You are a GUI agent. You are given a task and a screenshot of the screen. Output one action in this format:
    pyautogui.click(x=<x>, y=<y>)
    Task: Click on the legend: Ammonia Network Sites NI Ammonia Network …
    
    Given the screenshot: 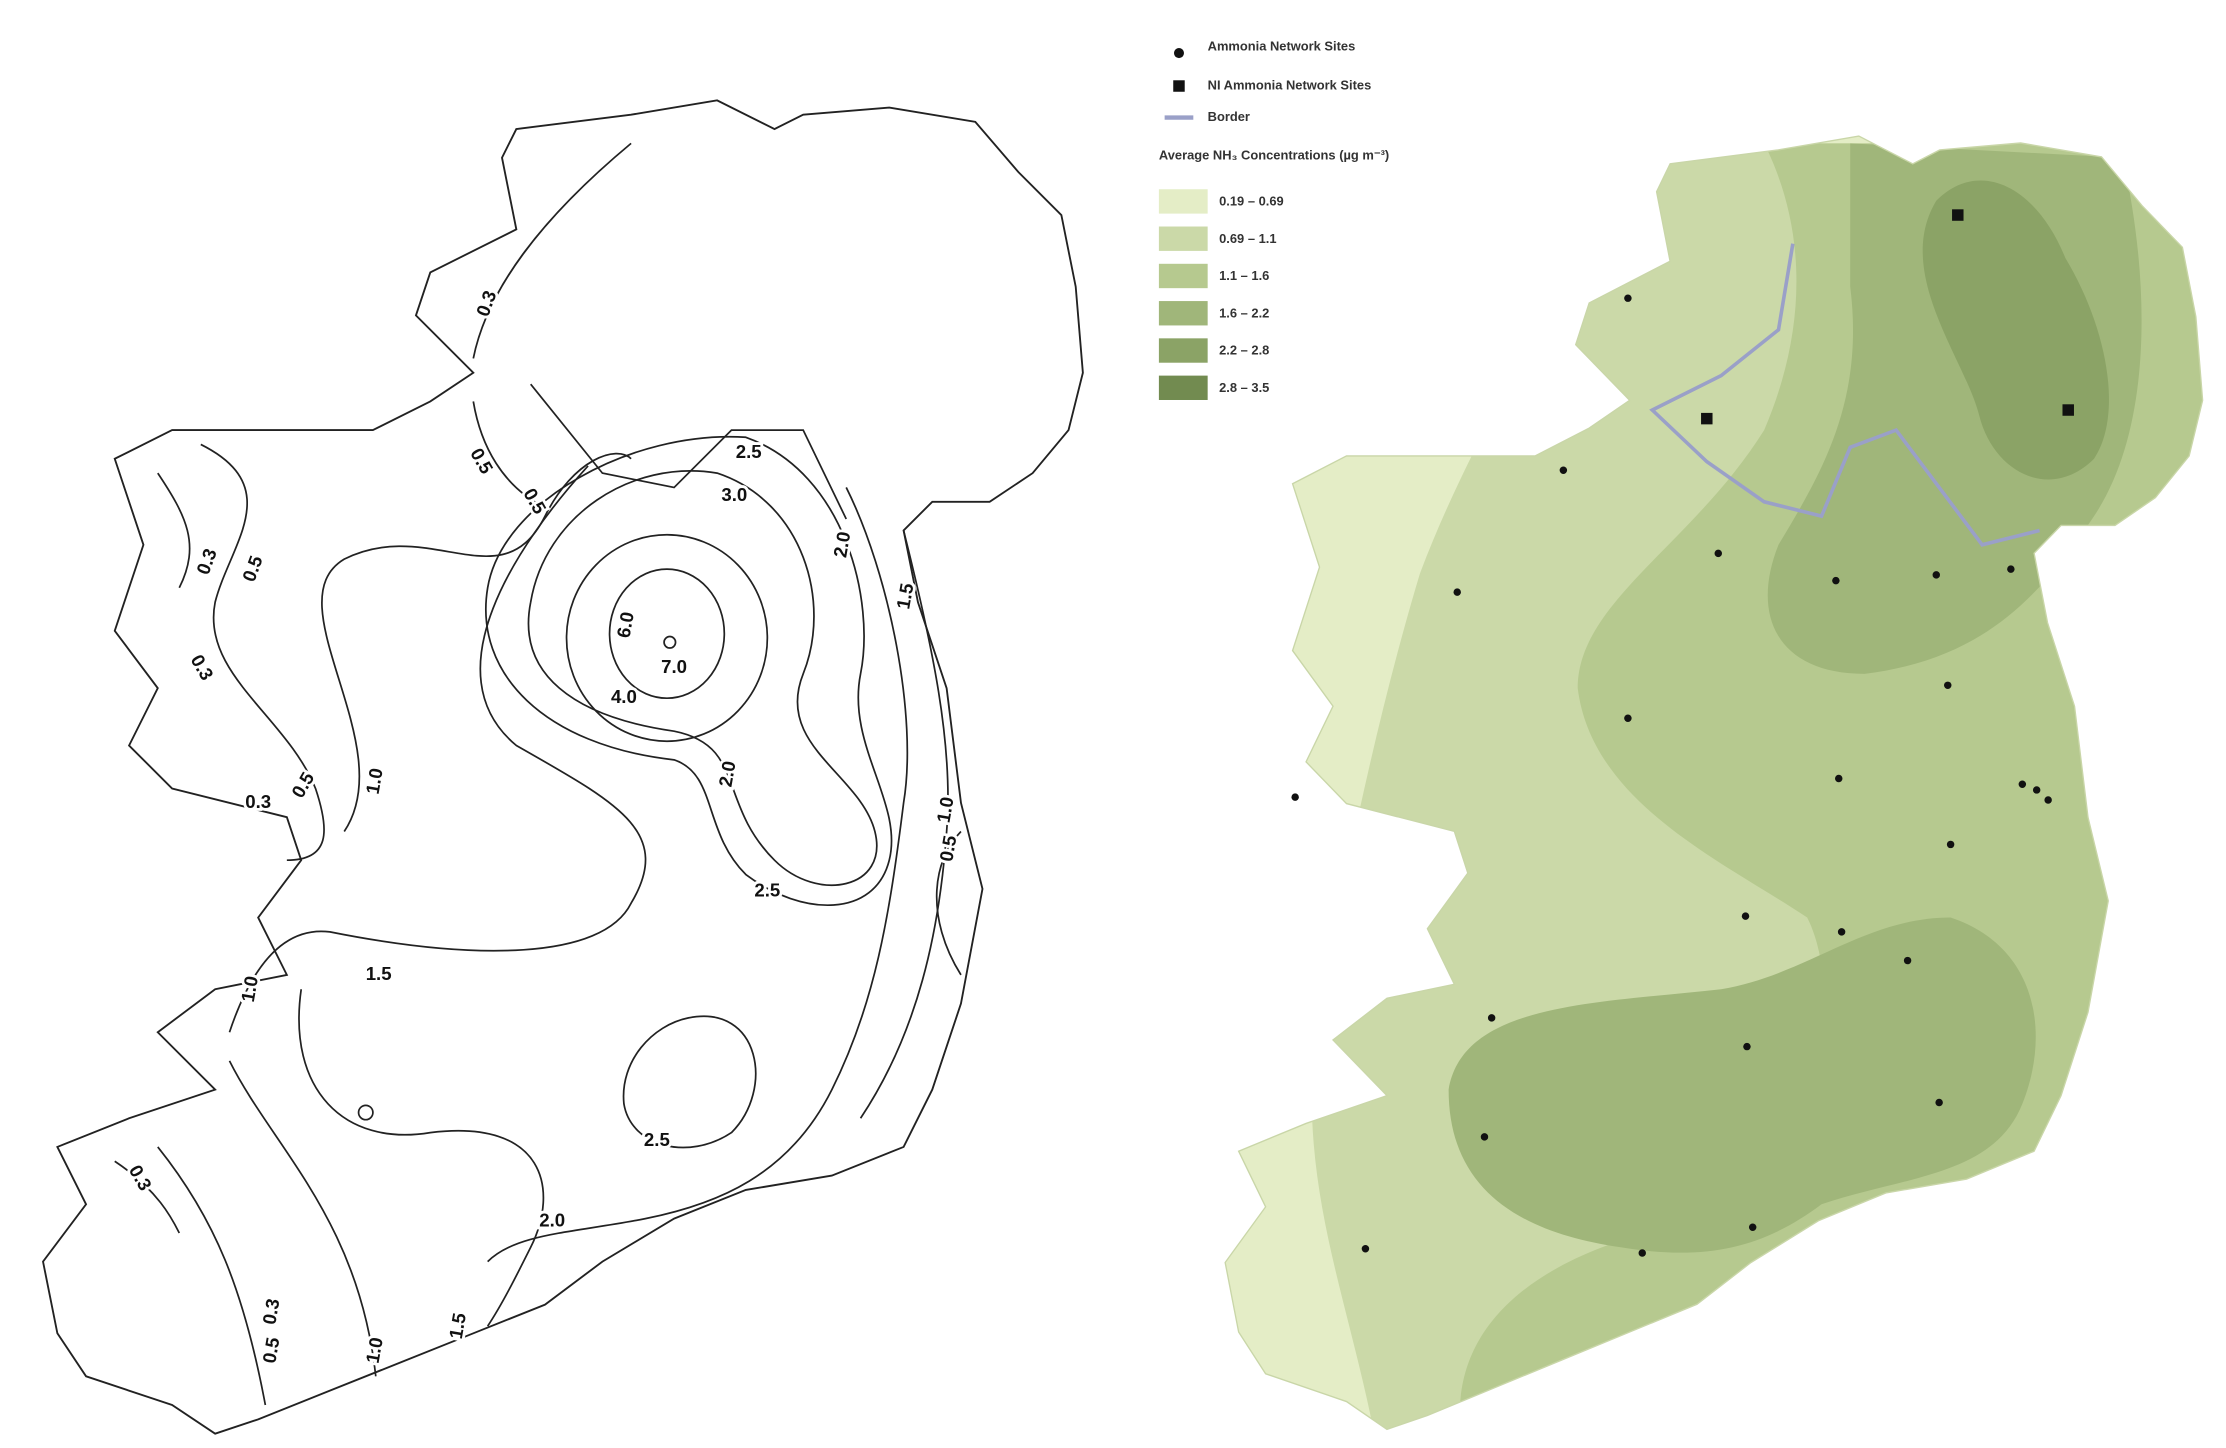 What is the action you would take?
    pyautogui.click(x=1273, y=219)
    